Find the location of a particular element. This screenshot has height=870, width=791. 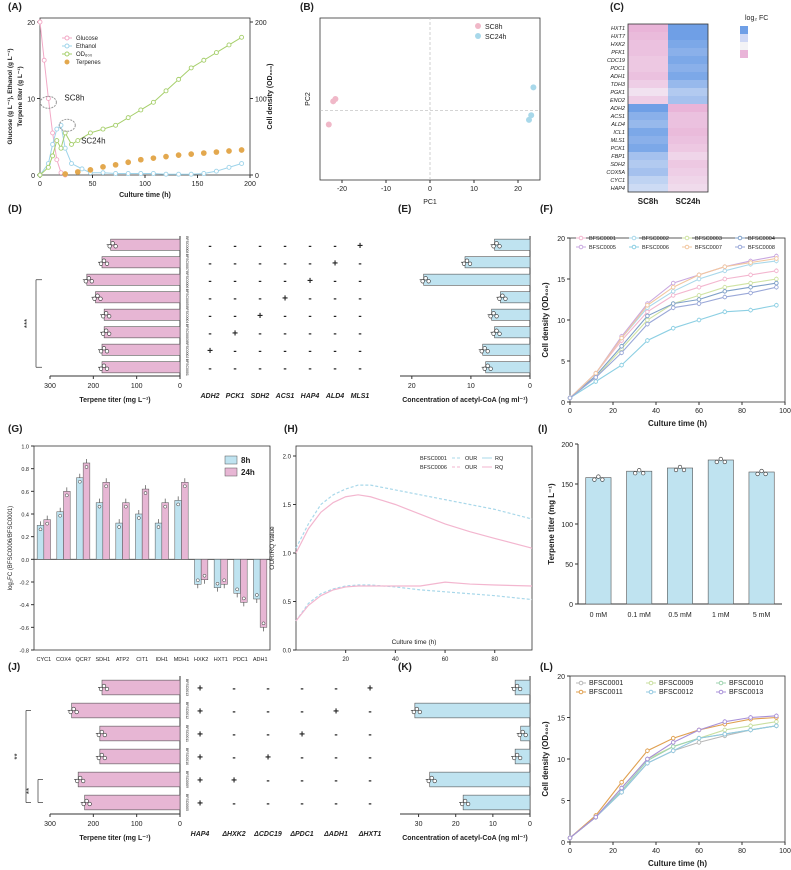

x-axis-label: Terpene titer (mg L⁻¹) is located at coordinates (114, 400).